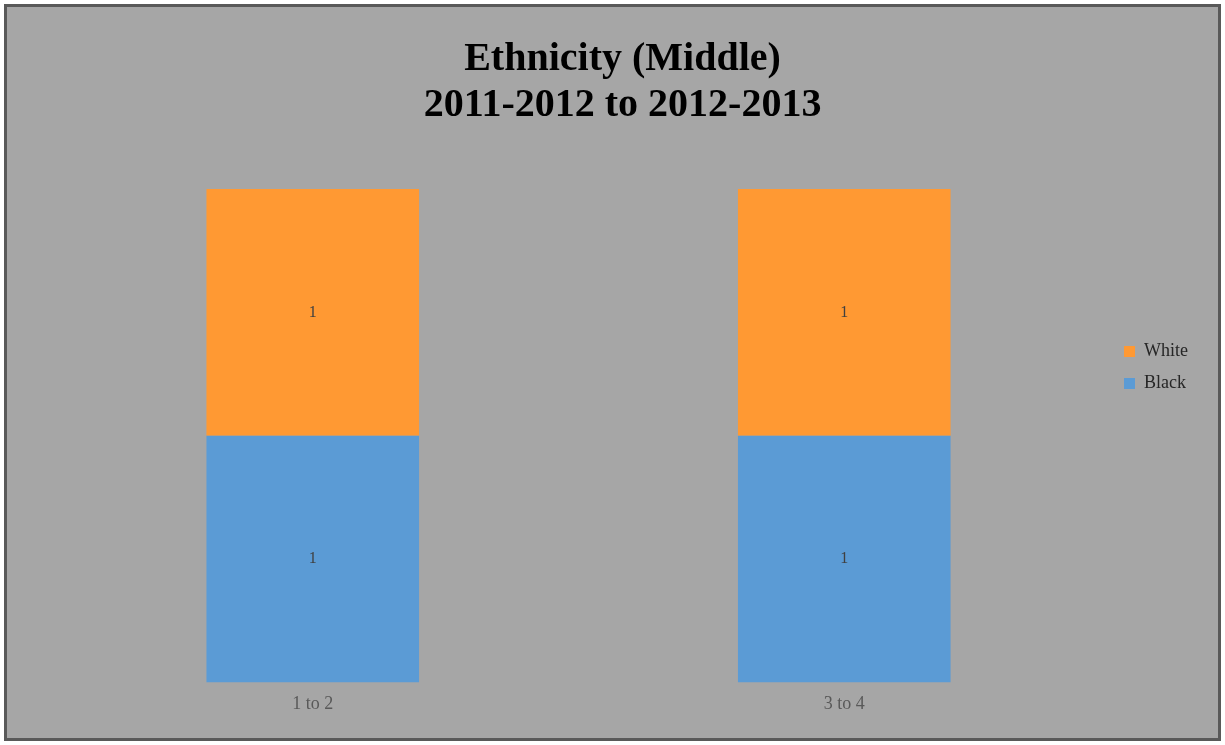 This screenshot has height=745, width=1225. What do you see at coordinates (1166, 350) in the screenshot?
I see `legend-label: White` at bounding box center [1166, 350].